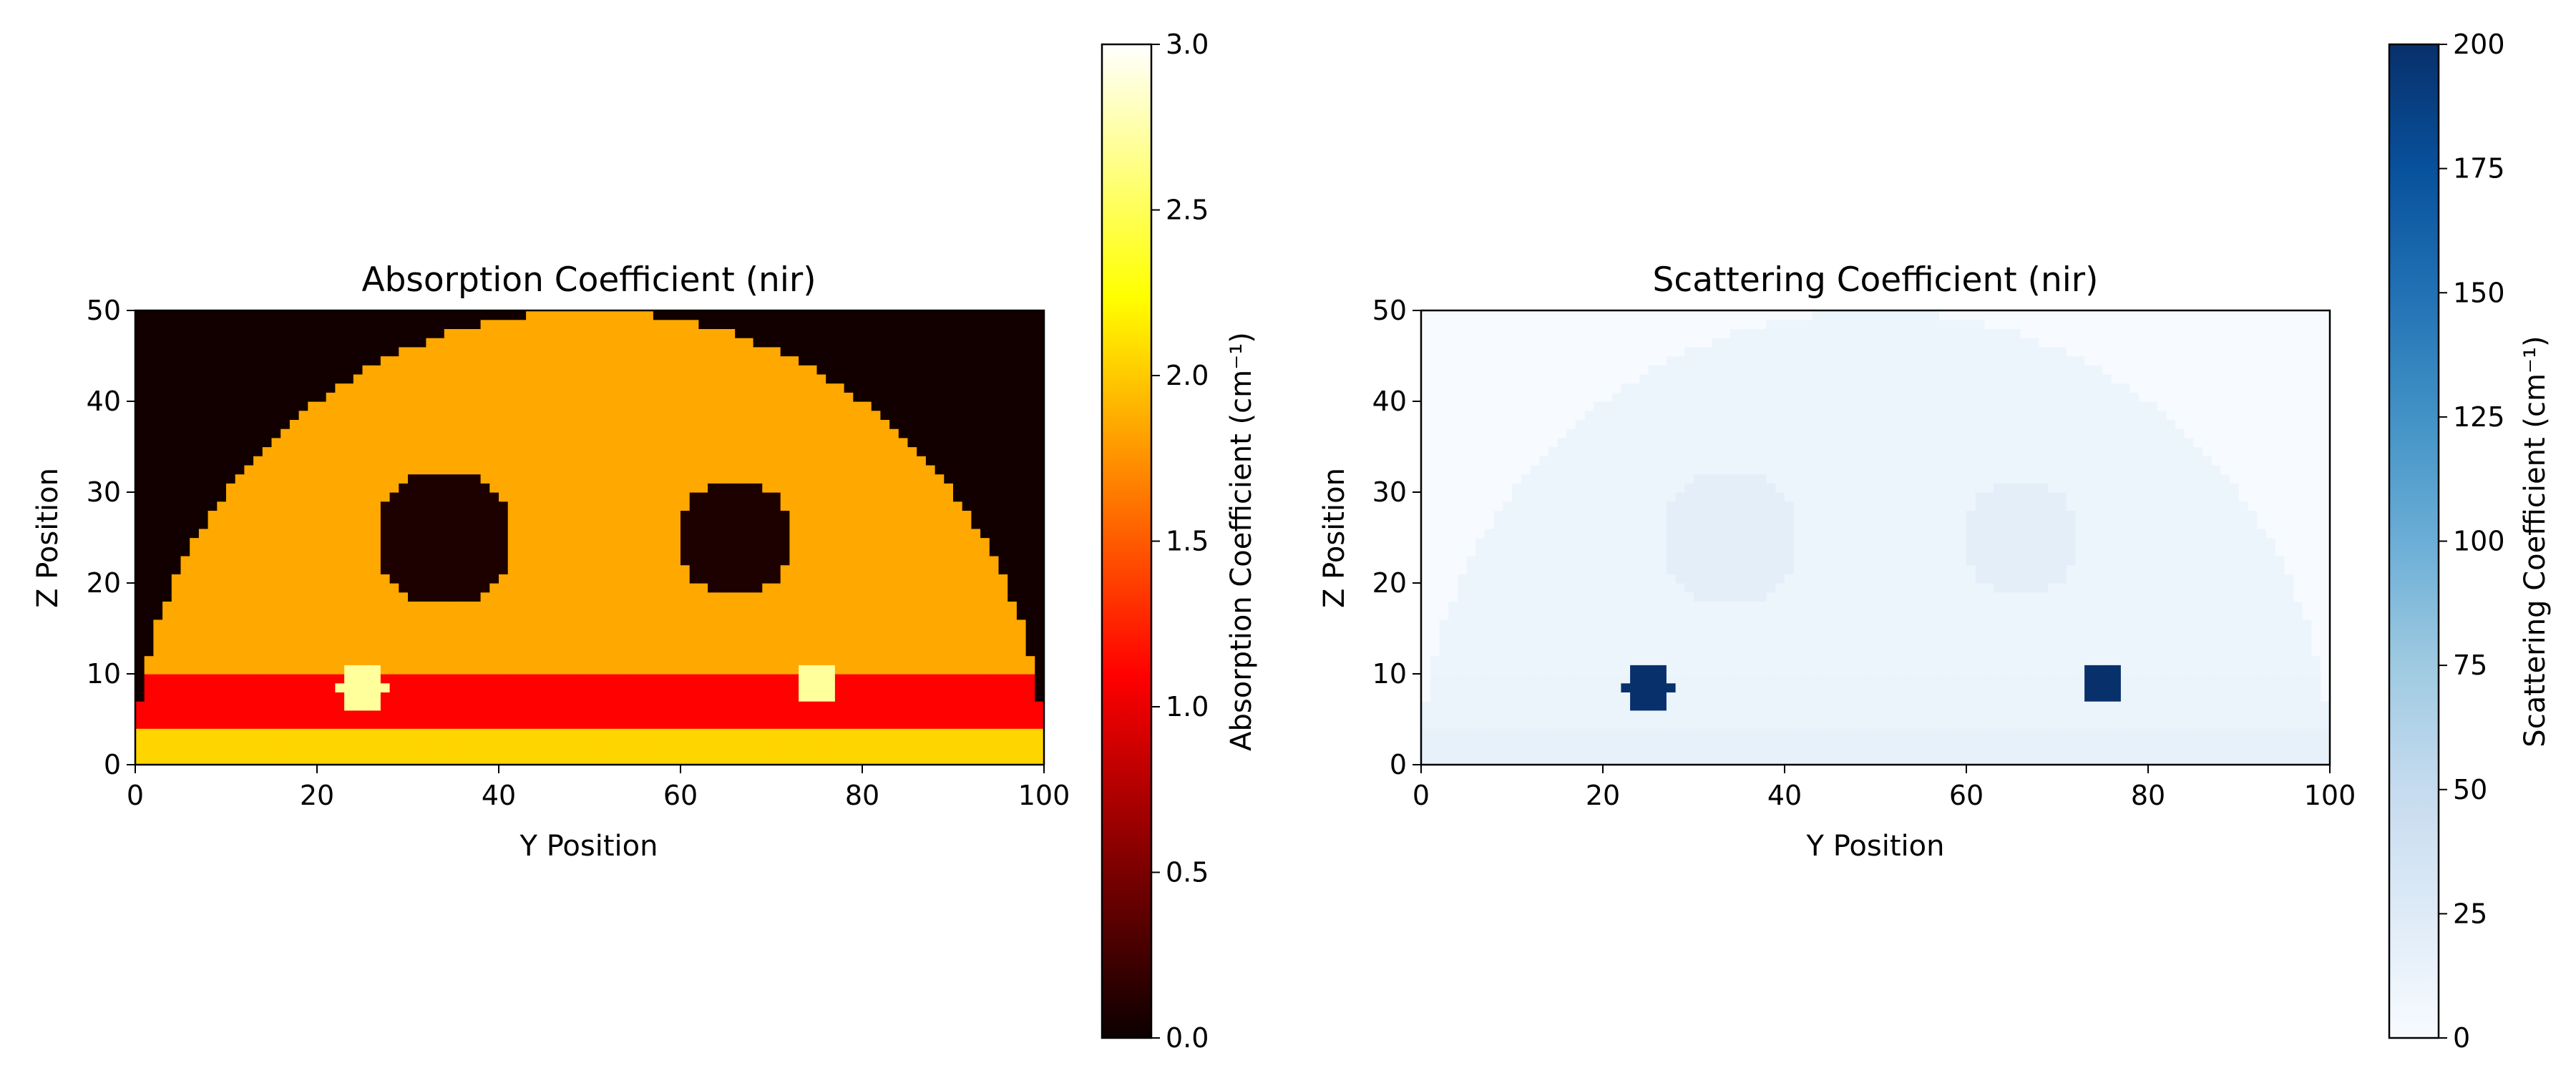 The width and height of the screenshot is (2576, 1073). What do you see at coordinates (499, 796) in the screenshot?
I see `x-tick-label: 40` at bounding box center [499, 796].